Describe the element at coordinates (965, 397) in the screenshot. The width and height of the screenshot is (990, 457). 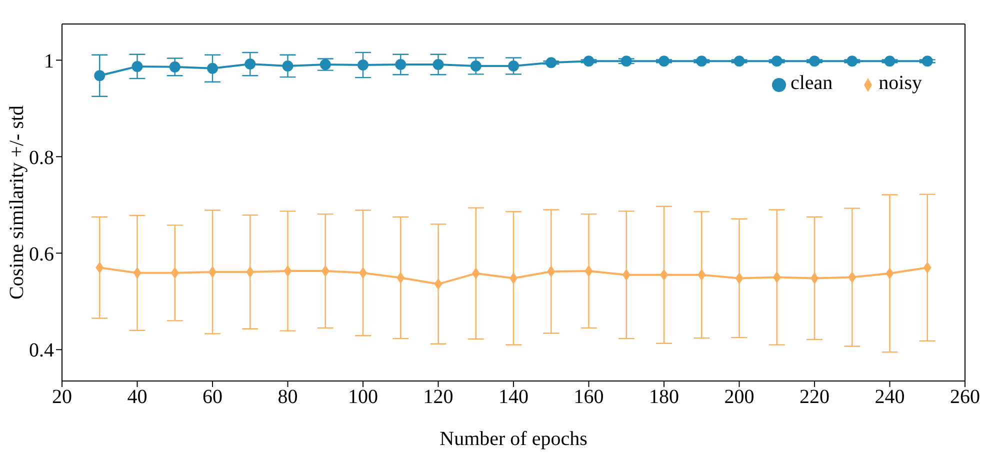
I see `x-tick-label: 260` at that location.